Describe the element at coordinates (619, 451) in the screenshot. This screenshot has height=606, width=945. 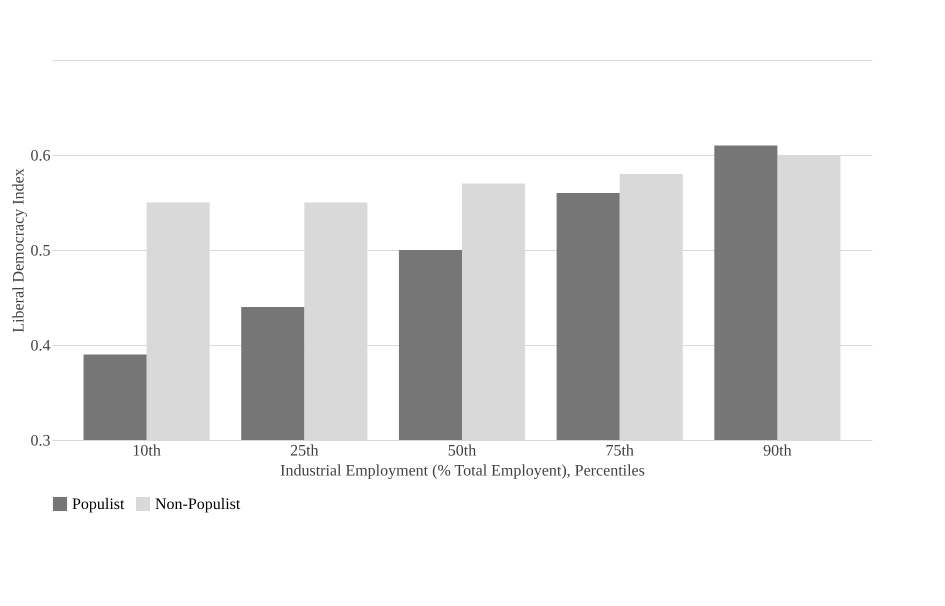
I see `x-tick-label: 75th` at that location.